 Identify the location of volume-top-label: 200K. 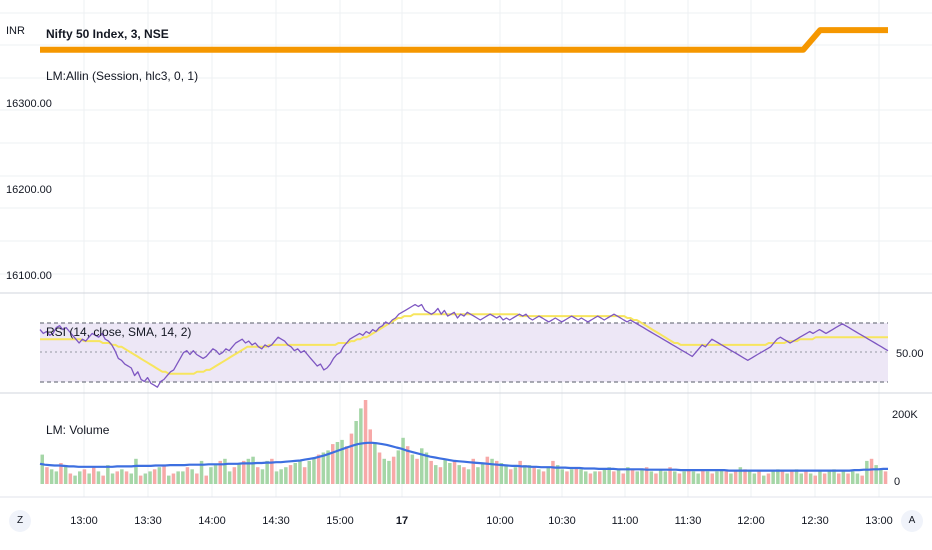
(905, 415).